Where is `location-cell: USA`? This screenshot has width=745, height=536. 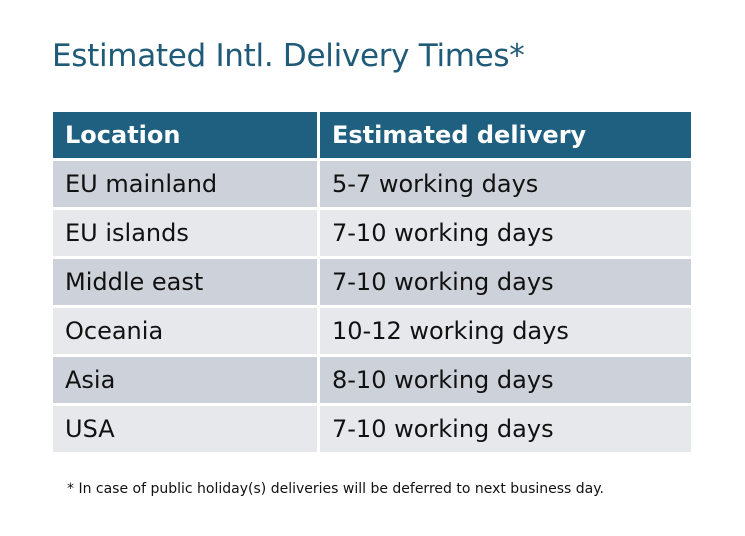
location-cell: USA is located at coordinates (185, 429).